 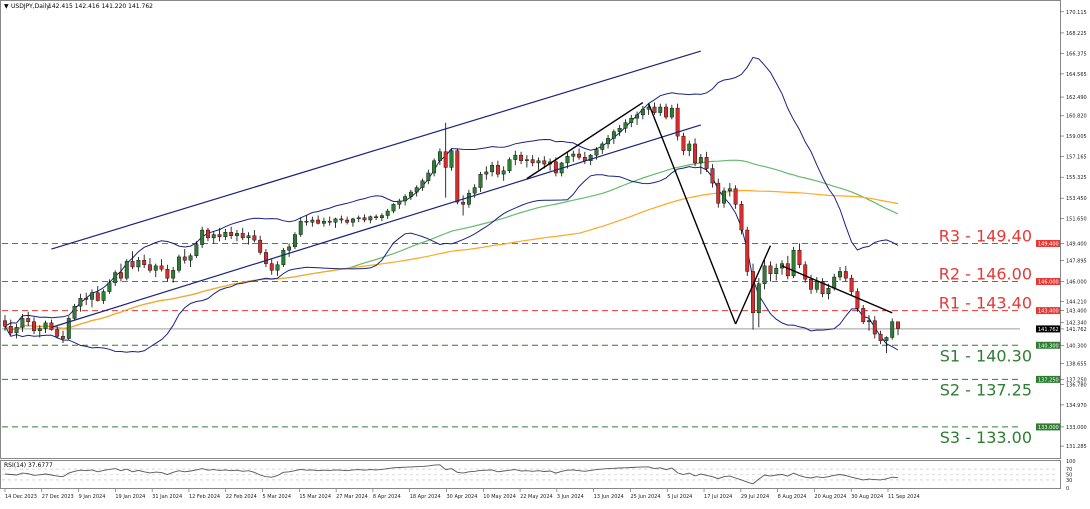 I want to click on time-tick-label: 27 Mar 2024, so click(x=352, y=497).